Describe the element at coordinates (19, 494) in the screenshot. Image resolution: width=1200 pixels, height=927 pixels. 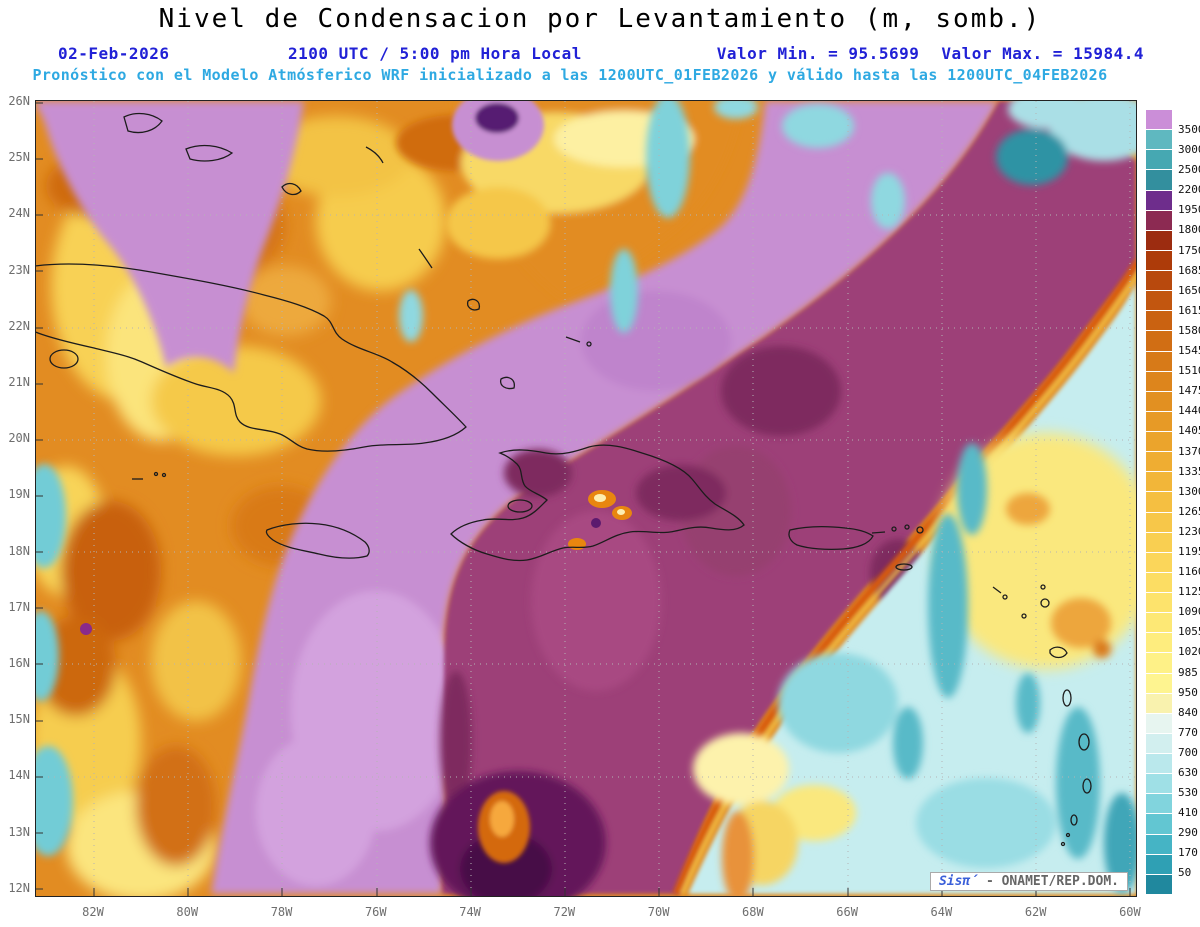
I see `lat-label: 19N` at that location.